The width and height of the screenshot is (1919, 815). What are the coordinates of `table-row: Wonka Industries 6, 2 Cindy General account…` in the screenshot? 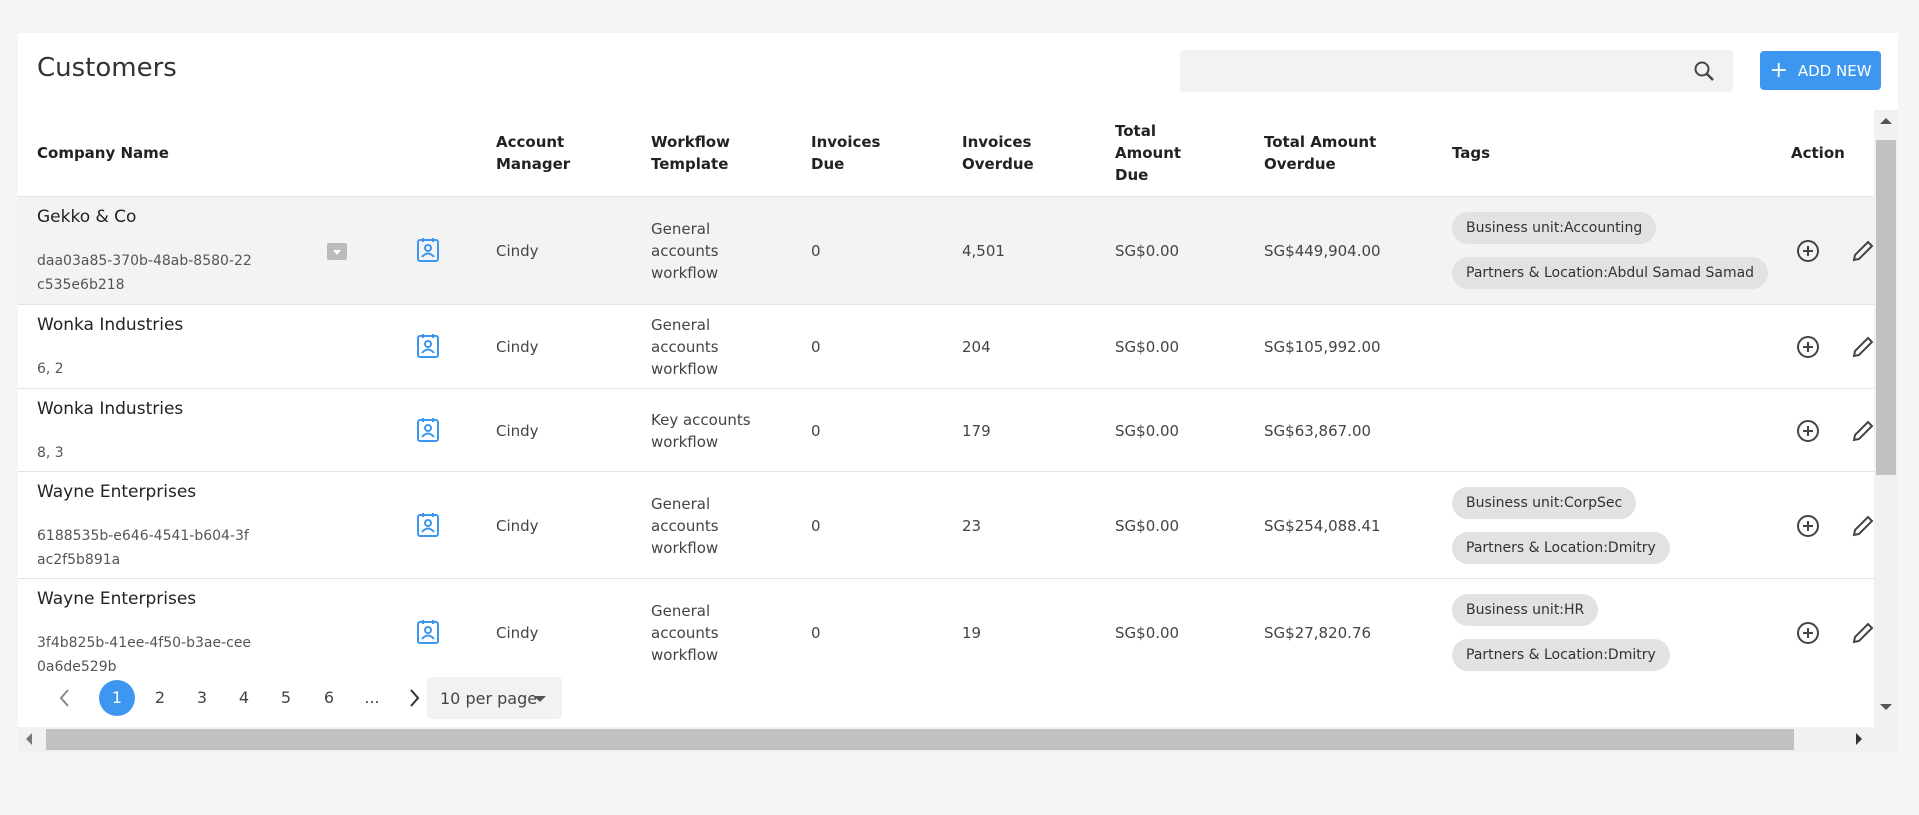 It's located at (946, 346).